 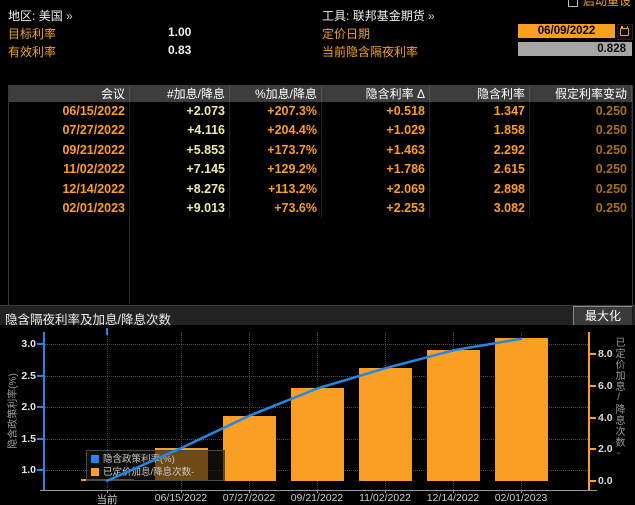 I want to click on left-tick-label: 2.0, so click(x=28, y=407).